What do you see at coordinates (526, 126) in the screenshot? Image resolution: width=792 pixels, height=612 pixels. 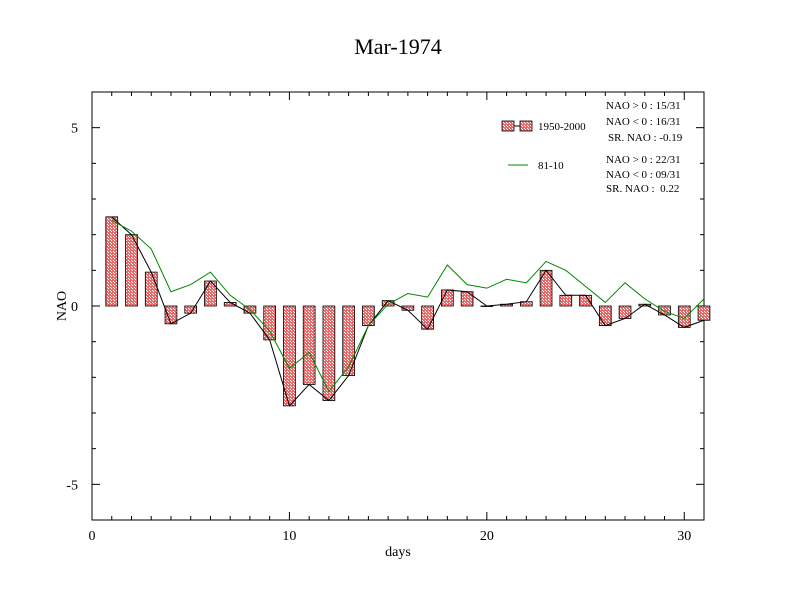 I see `legend-swatch-bar-right` at bounding box center [526, 126].